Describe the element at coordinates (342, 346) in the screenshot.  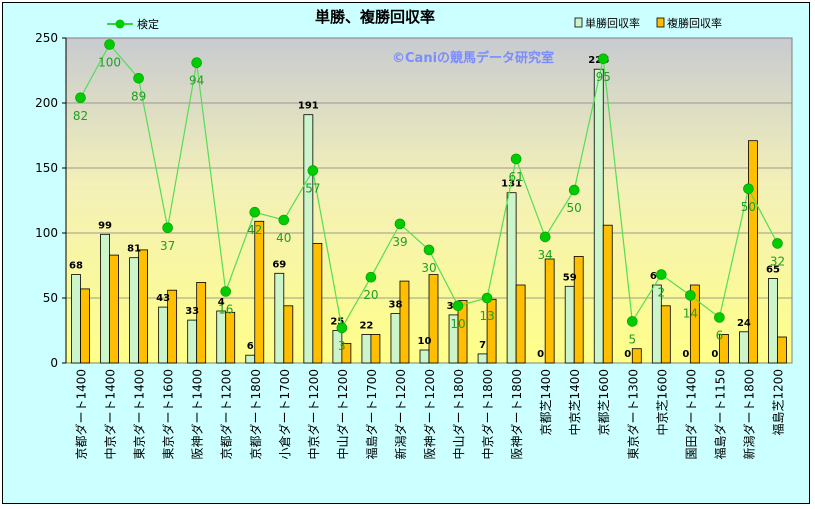
I see `kentei-value-label: 3` at that location.